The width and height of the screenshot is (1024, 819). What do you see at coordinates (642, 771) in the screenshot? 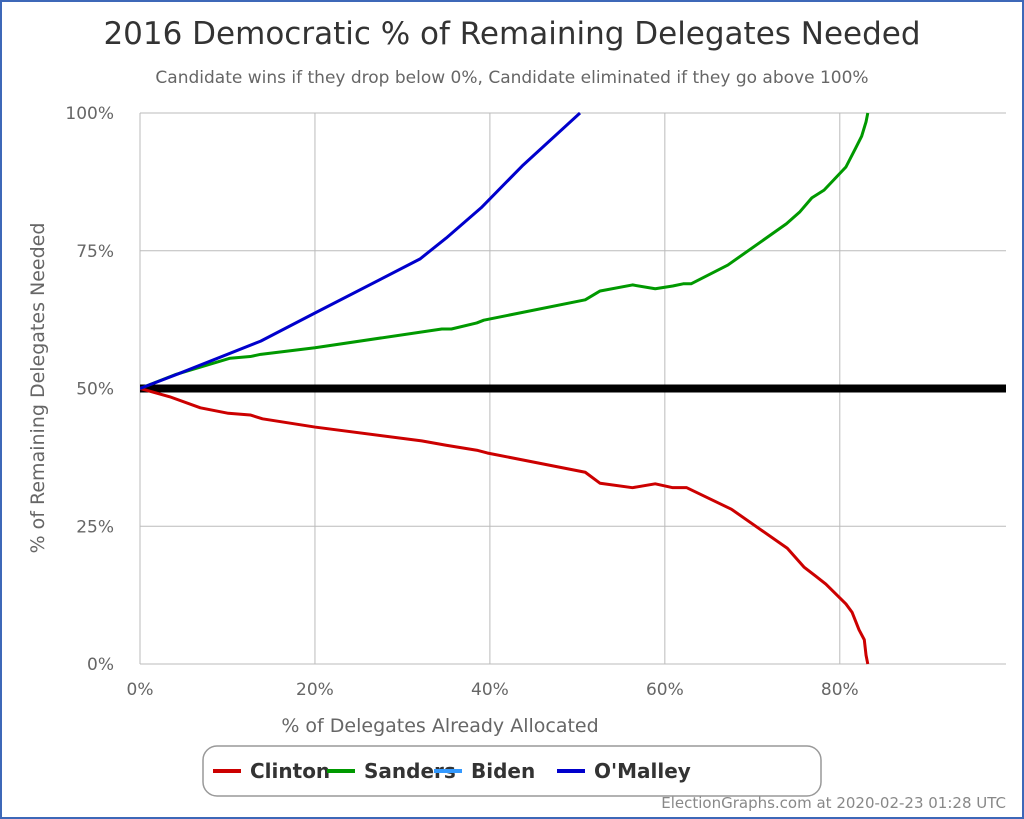
I see `legend-label: O'Malley` at bounding box center [642, 771].